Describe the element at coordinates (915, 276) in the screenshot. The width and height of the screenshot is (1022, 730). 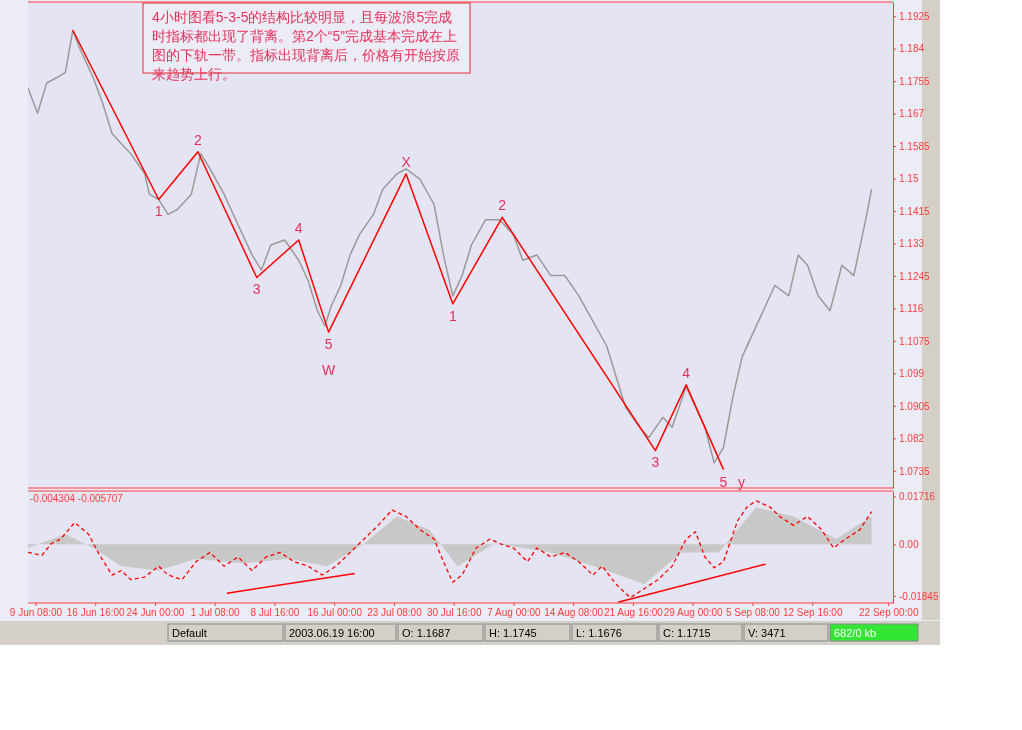
I see `y-tick-label: 1.1245` at that location.